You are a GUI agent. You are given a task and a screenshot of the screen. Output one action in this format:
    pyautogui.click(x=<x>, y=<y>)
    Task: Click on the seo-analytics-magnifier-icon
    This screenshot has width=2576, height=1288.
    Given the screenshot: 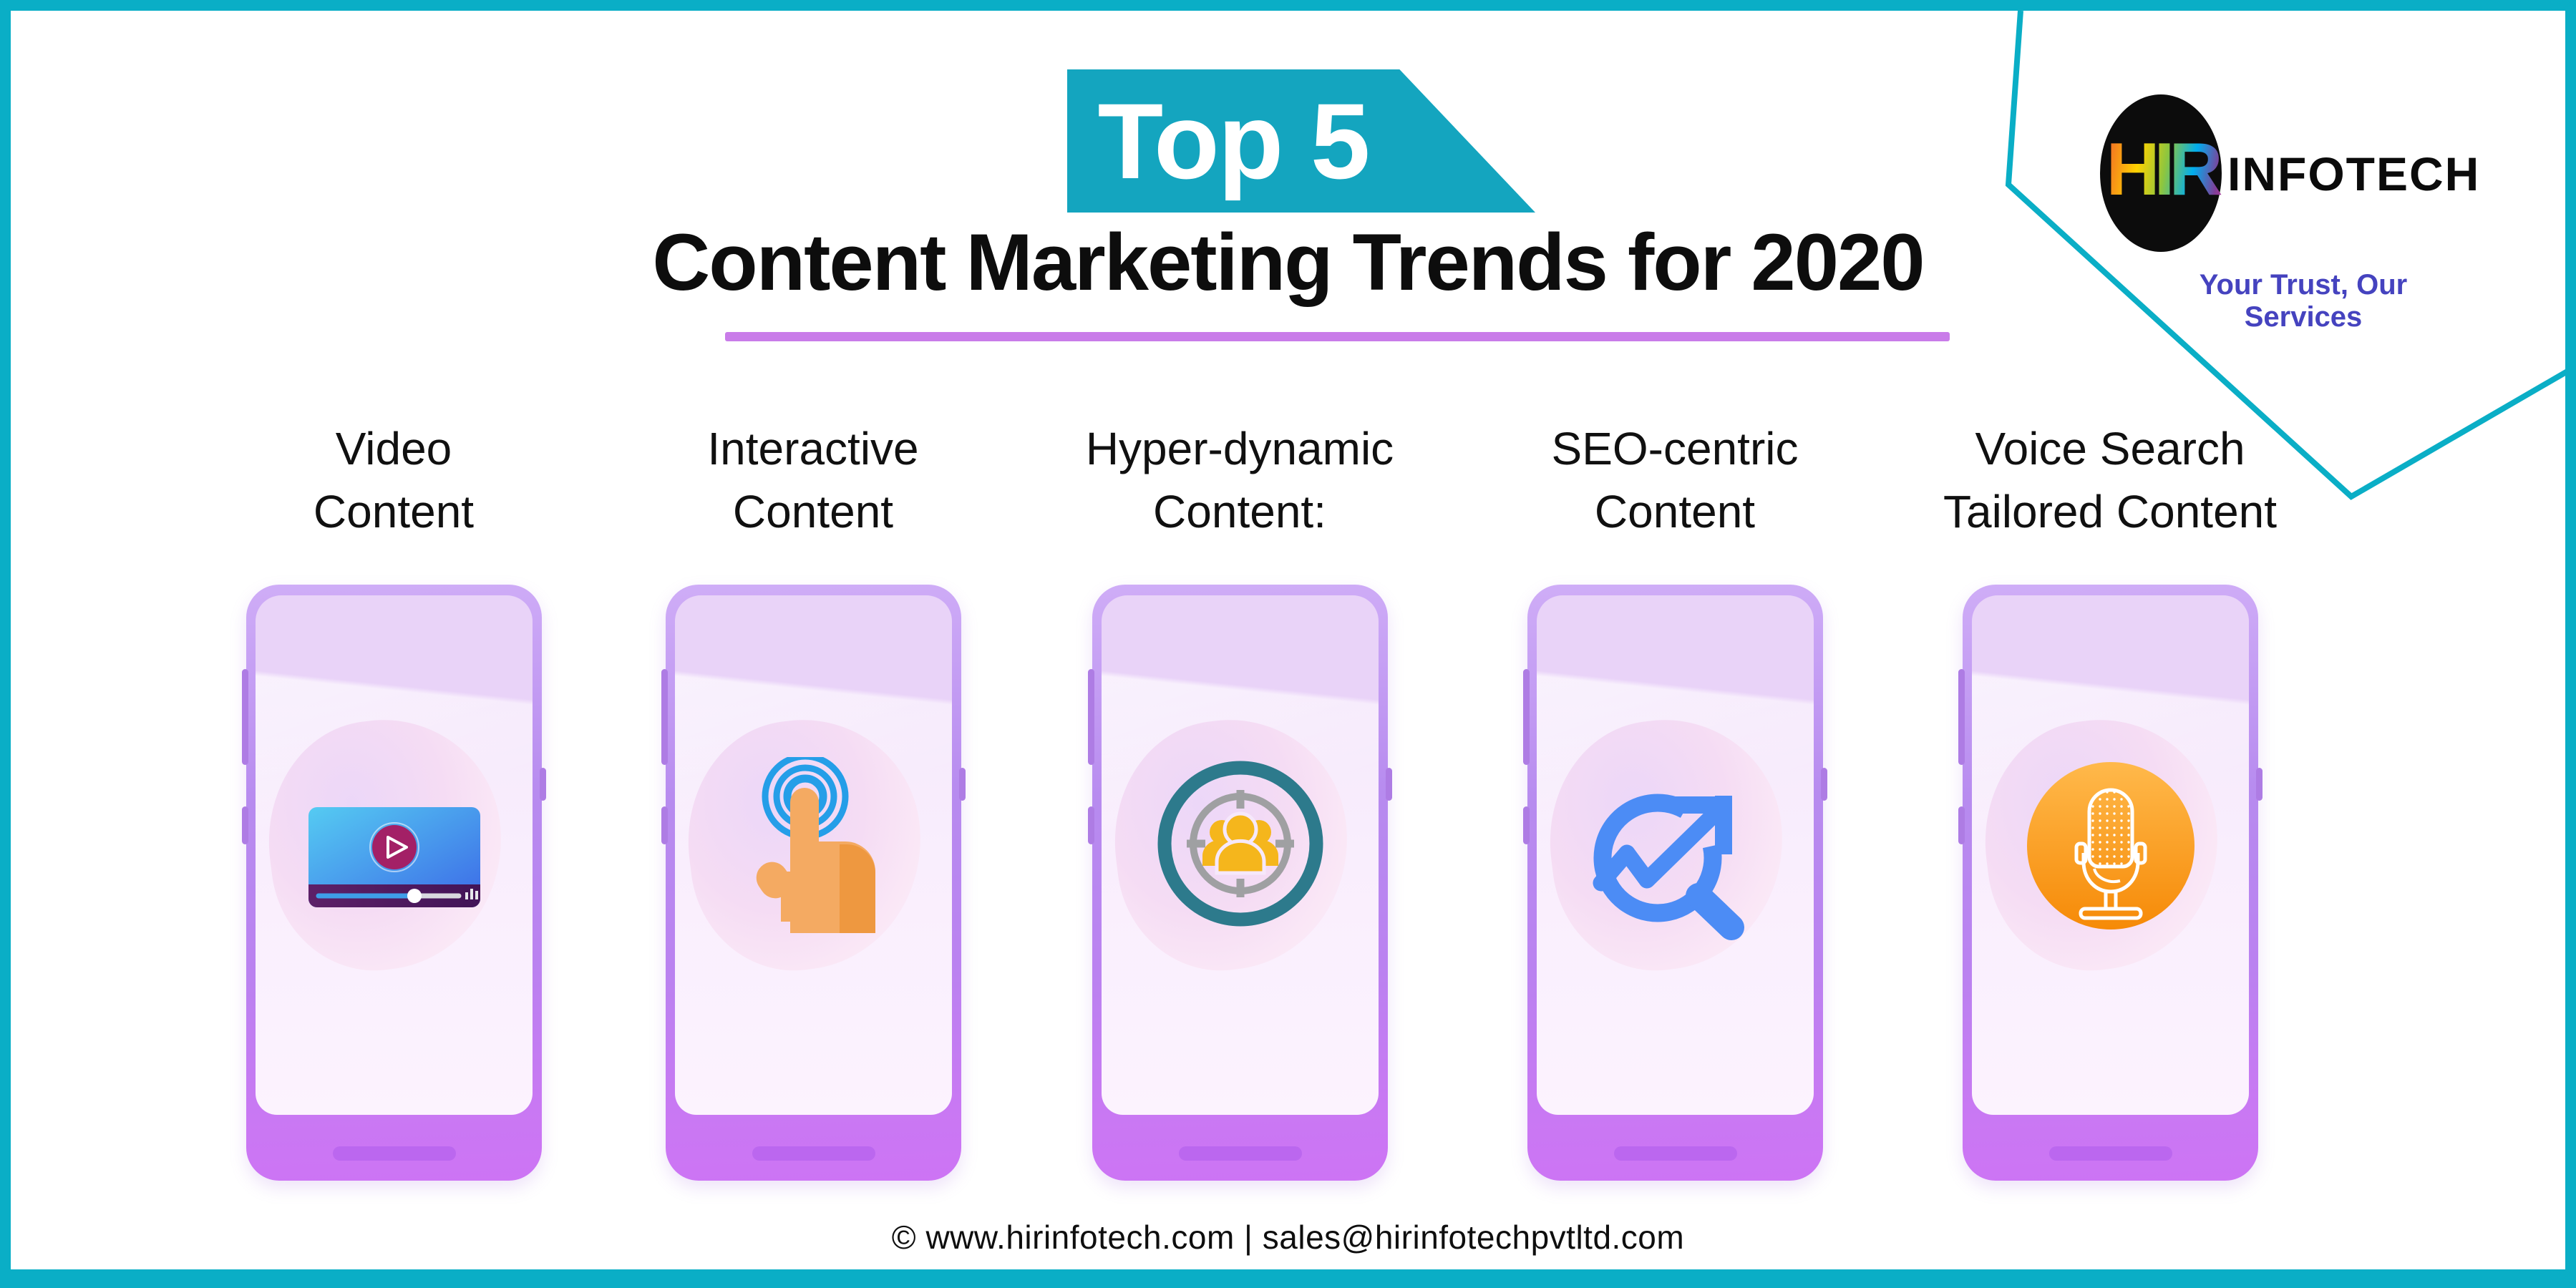 What is the action you would take?
    pyautogui.click(x=1675, y=858)
    